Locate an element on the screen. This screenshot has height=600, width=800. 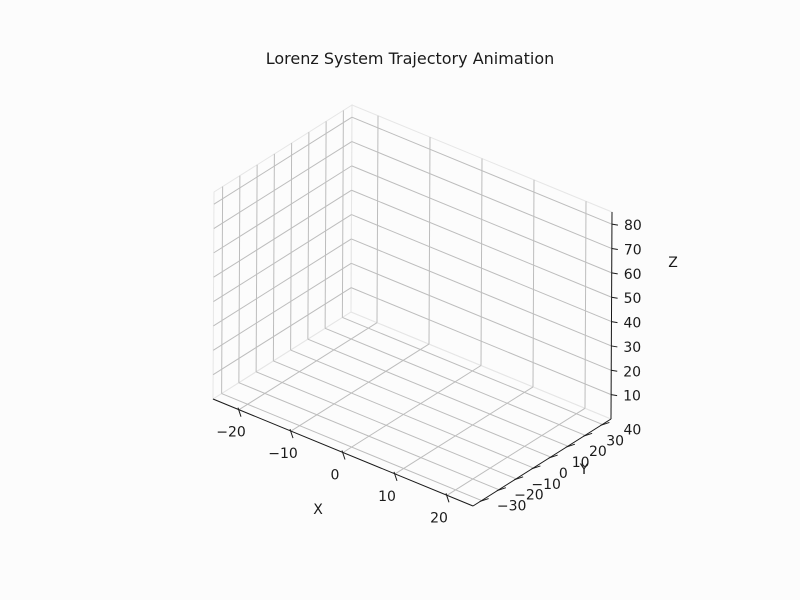
y-tick-label: 30 is located at coordinates (615, 441).